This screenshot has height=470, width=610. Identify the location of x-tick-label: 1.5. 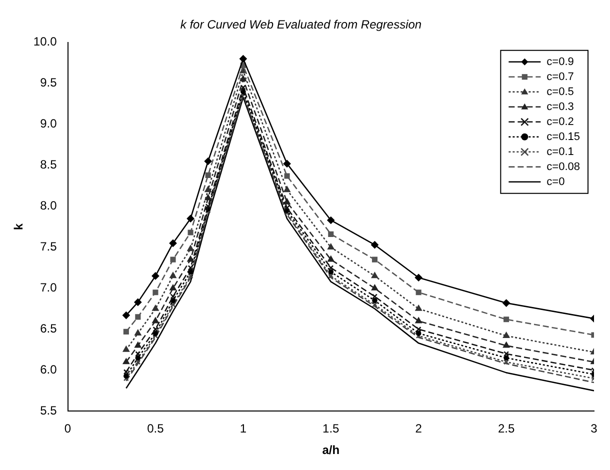
(331, 429).